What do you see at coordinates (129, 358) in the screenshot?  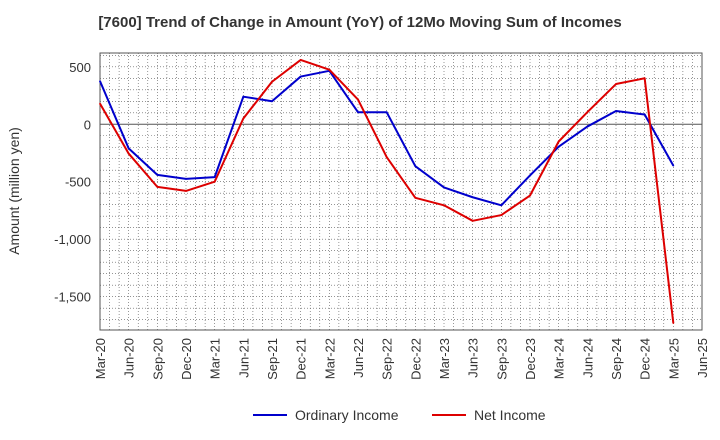 I see `x-tick-label: Jun-20` at bounding box center [129, 358].